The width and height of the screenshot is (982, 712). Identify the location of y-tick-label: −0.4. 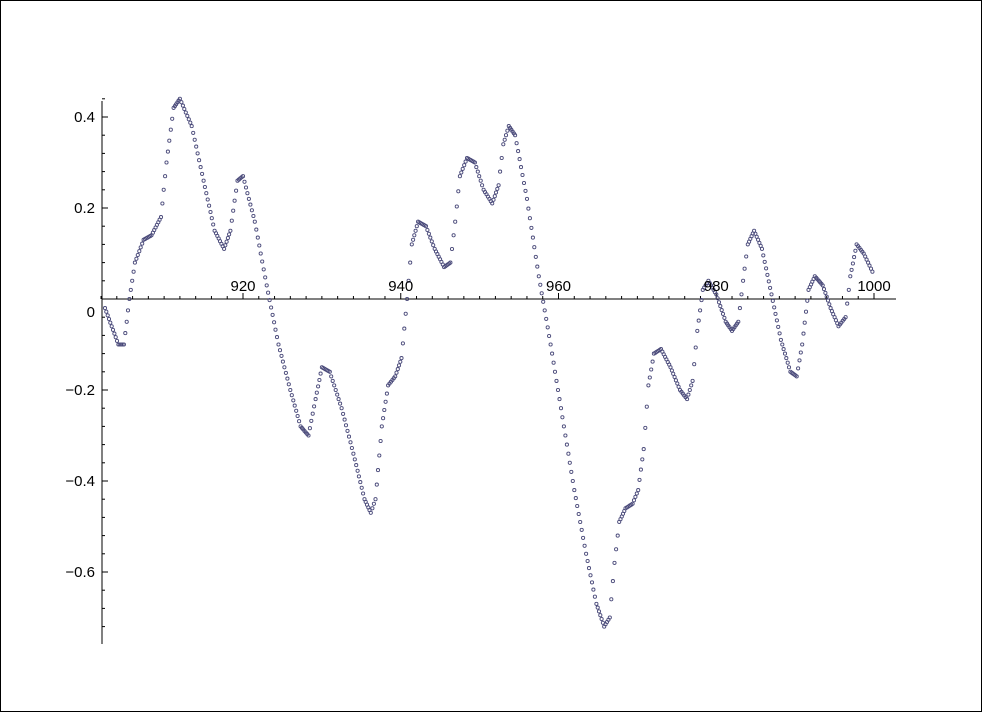
(80, 481).